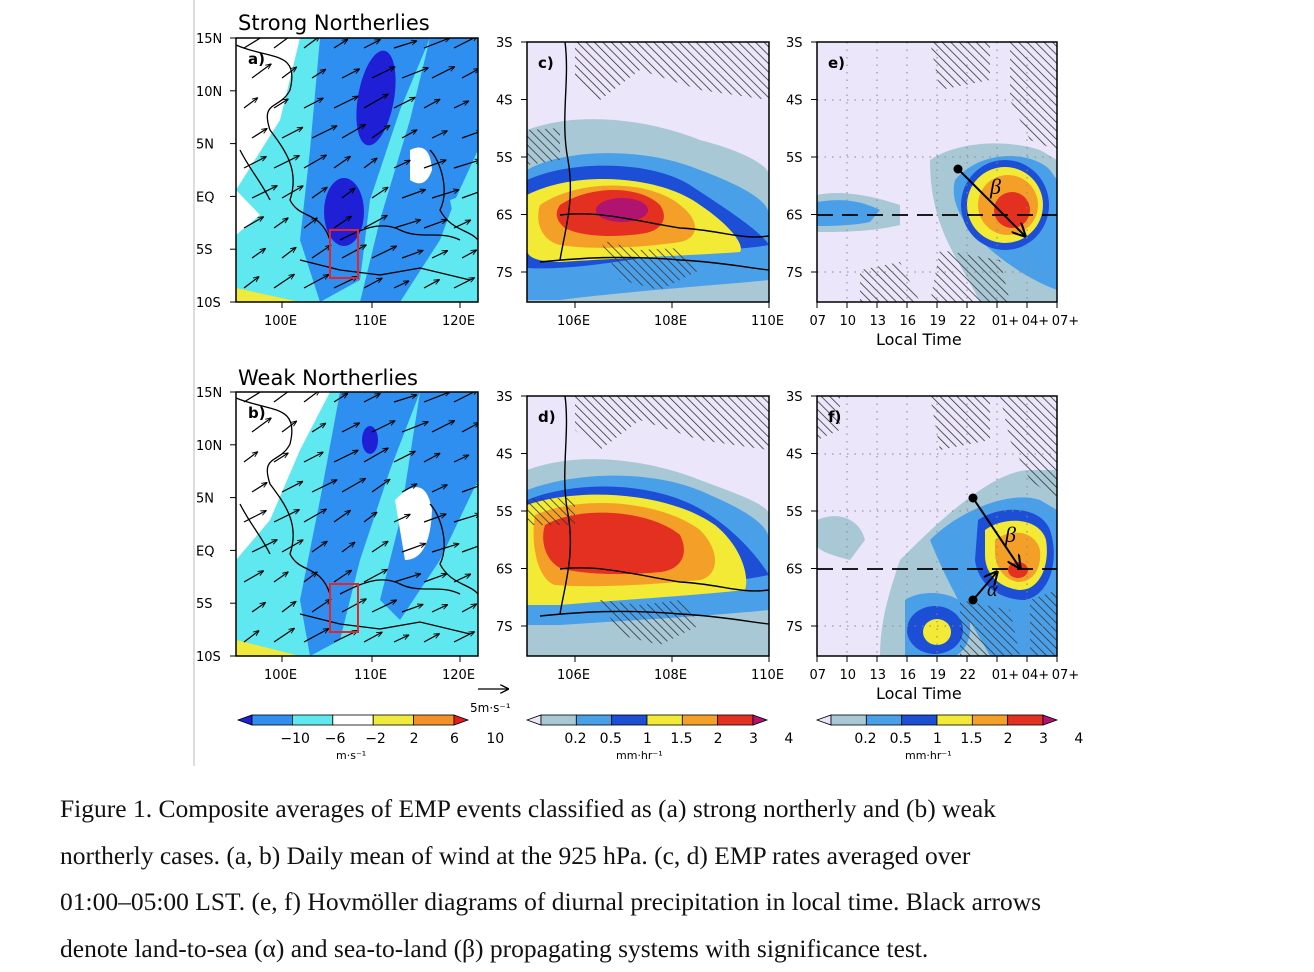 The width and height of the screenshot is (1314, 972). Describe the element at coordinates (205, 197) in the screenshot. I see `wind-y-tick: EQ` at that location.